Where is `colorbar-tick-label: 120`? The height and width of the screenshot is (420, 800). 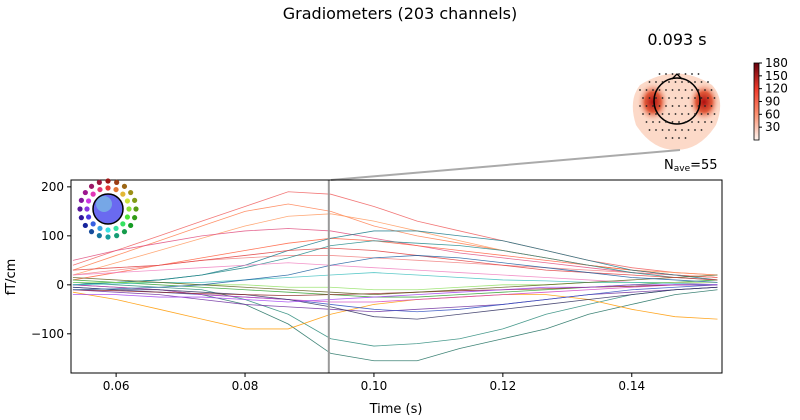
colorbar-tick-label: 120 is located at coordinates (776, 89).